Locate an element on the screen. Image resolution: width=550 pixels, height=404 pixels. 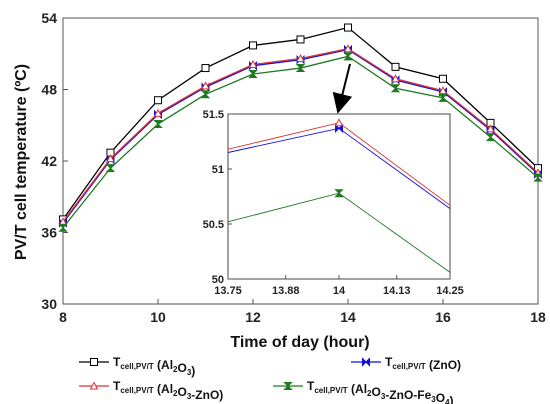
y-tick-label: 30 is located at coordinates (49, 304).